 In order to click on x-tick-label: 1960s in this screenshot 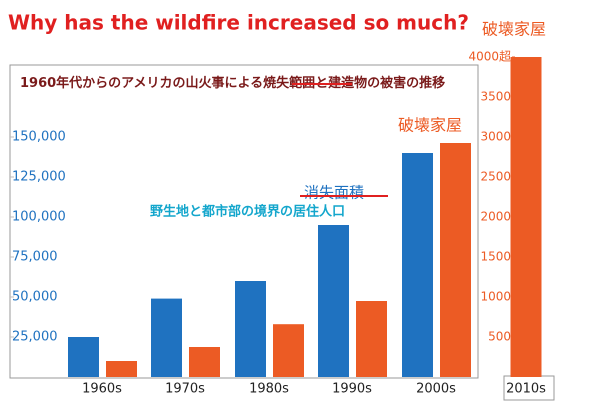, I will do `click(102, 389)`.